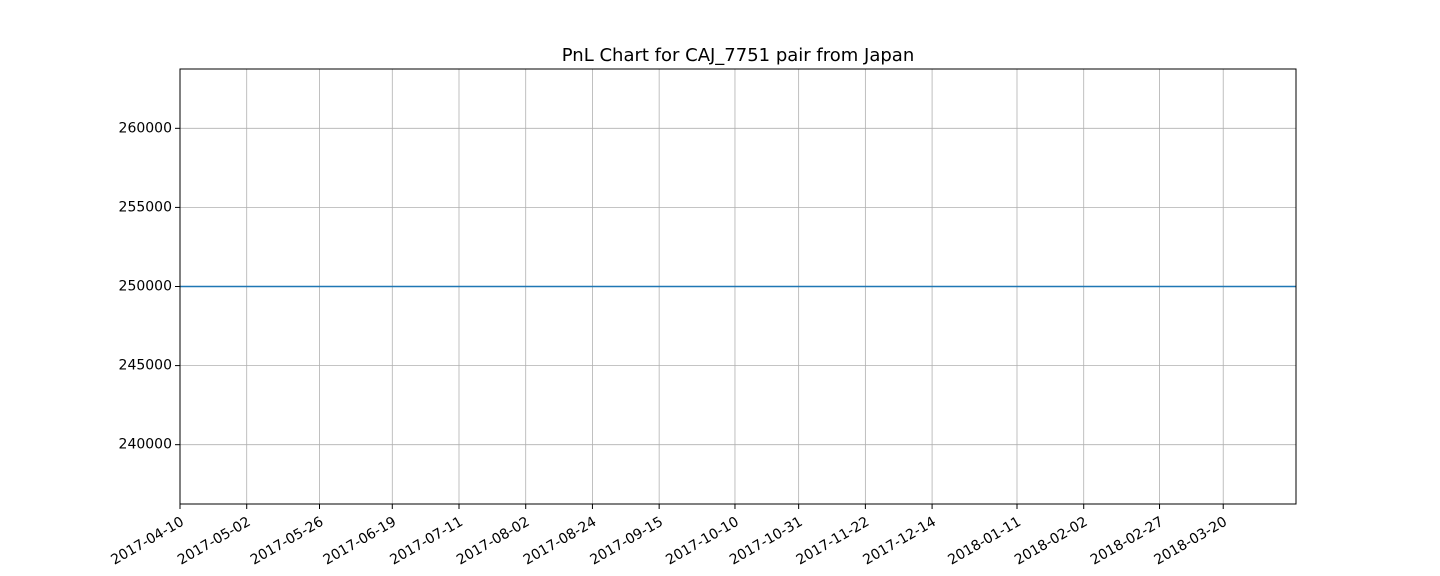 The height and width of the screenshot is (576, 1440). I want to click on x-tick-label: 2018-02-02, so click(1051, 541).